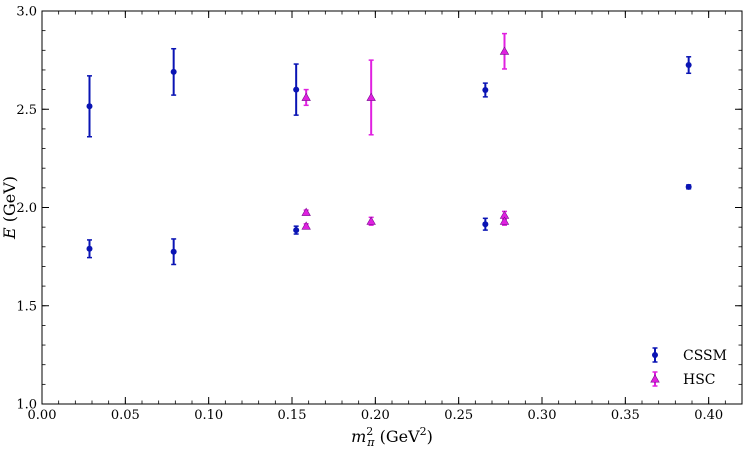  Describe the element at coordinates (42, 415) in the screenshot. I see `x-tick-label: 0.00` at that location.